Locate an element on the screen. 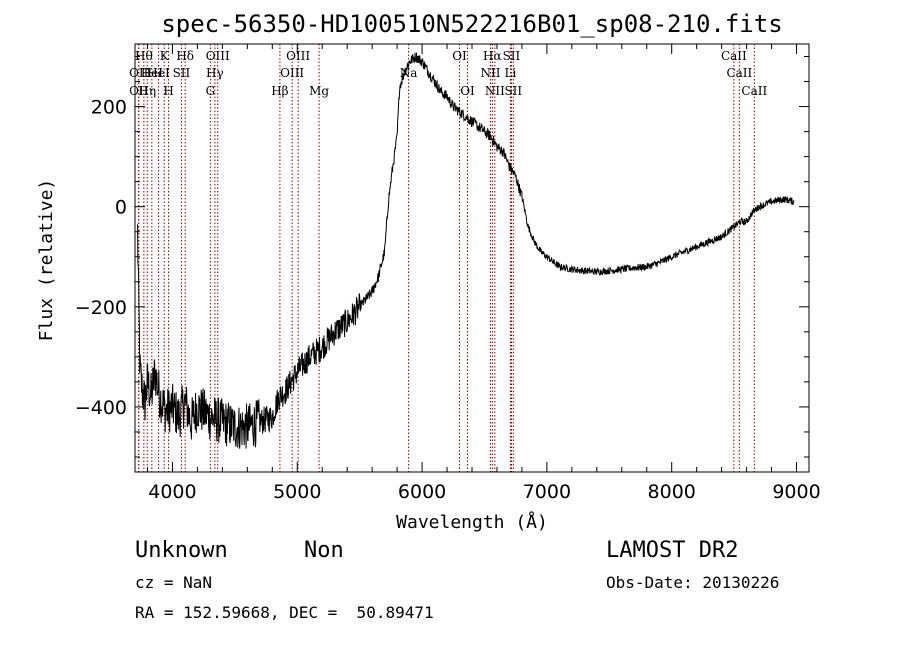 This screenshot has width=900, height=649. marker-label: Hη is located at coordinates (147, 91).